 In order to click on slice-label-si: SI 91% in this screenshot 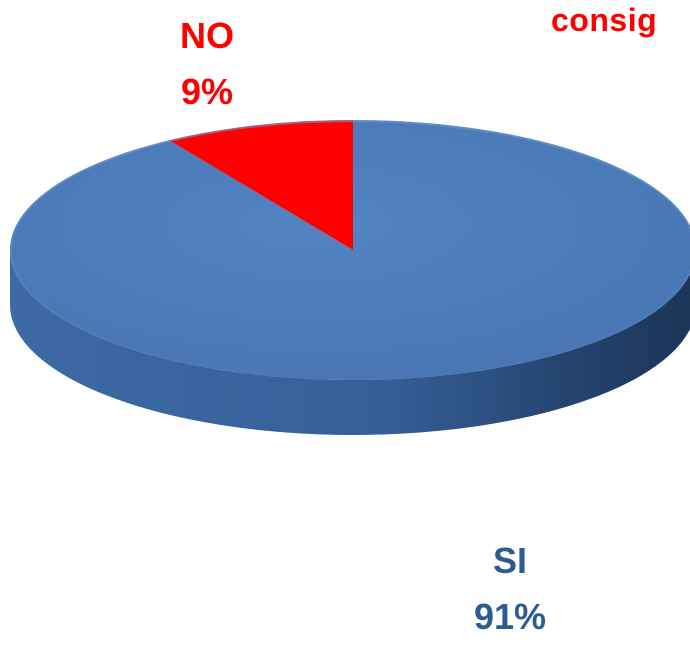, I will do `click(510, 589)`.